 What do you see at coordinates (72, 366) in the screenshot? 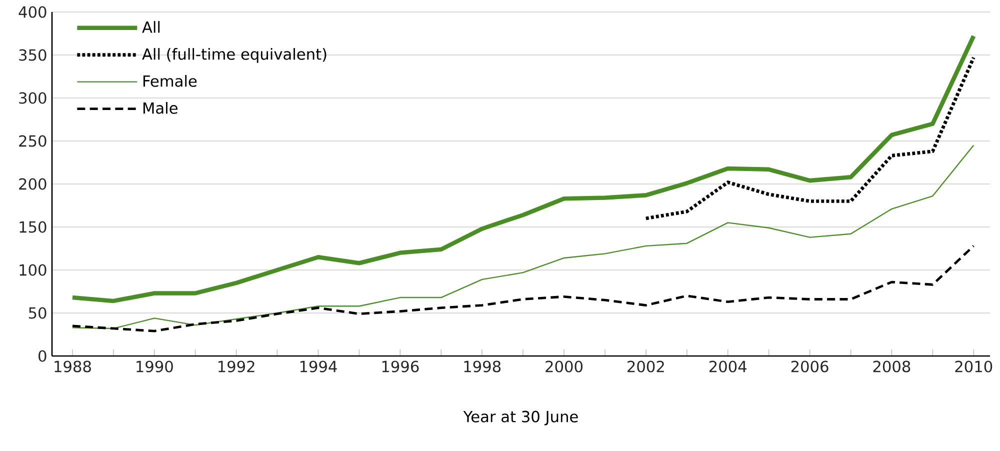
I see `x-tick-label: 1988` at bounding box center [72, 366].